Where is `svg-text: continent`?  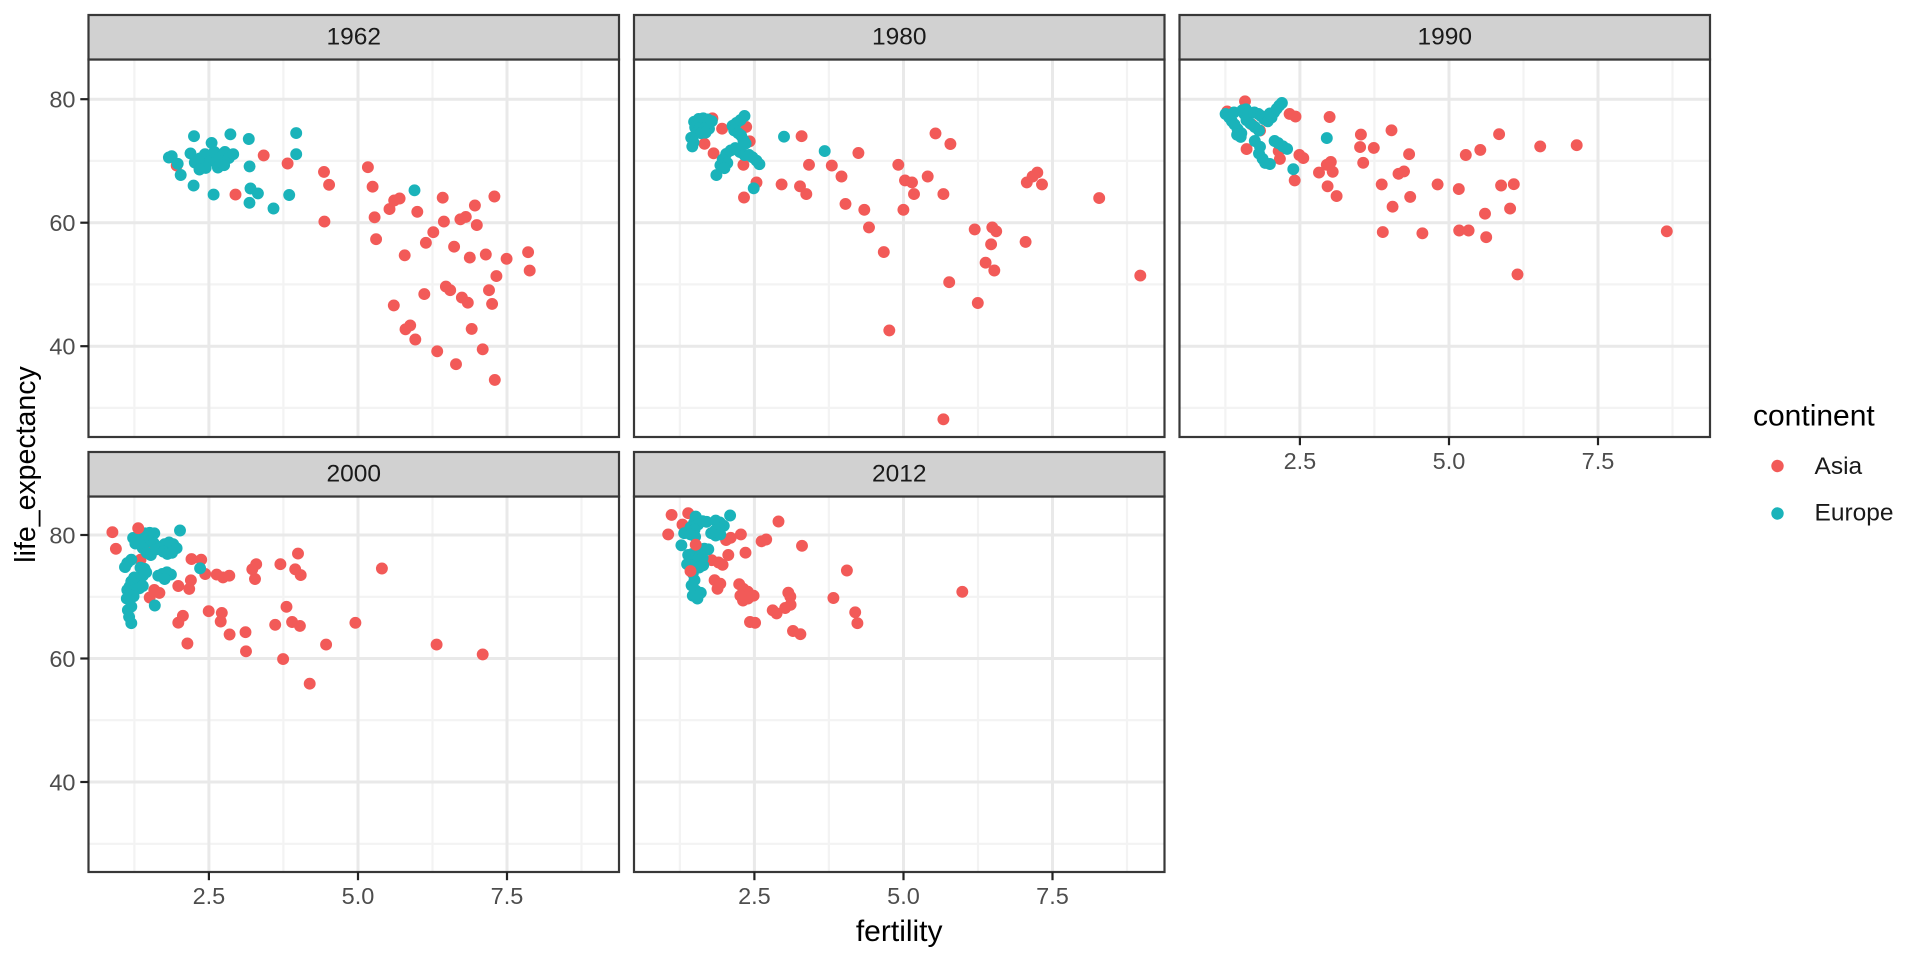 svg-text: continent is located at coordinates (1814, 416).